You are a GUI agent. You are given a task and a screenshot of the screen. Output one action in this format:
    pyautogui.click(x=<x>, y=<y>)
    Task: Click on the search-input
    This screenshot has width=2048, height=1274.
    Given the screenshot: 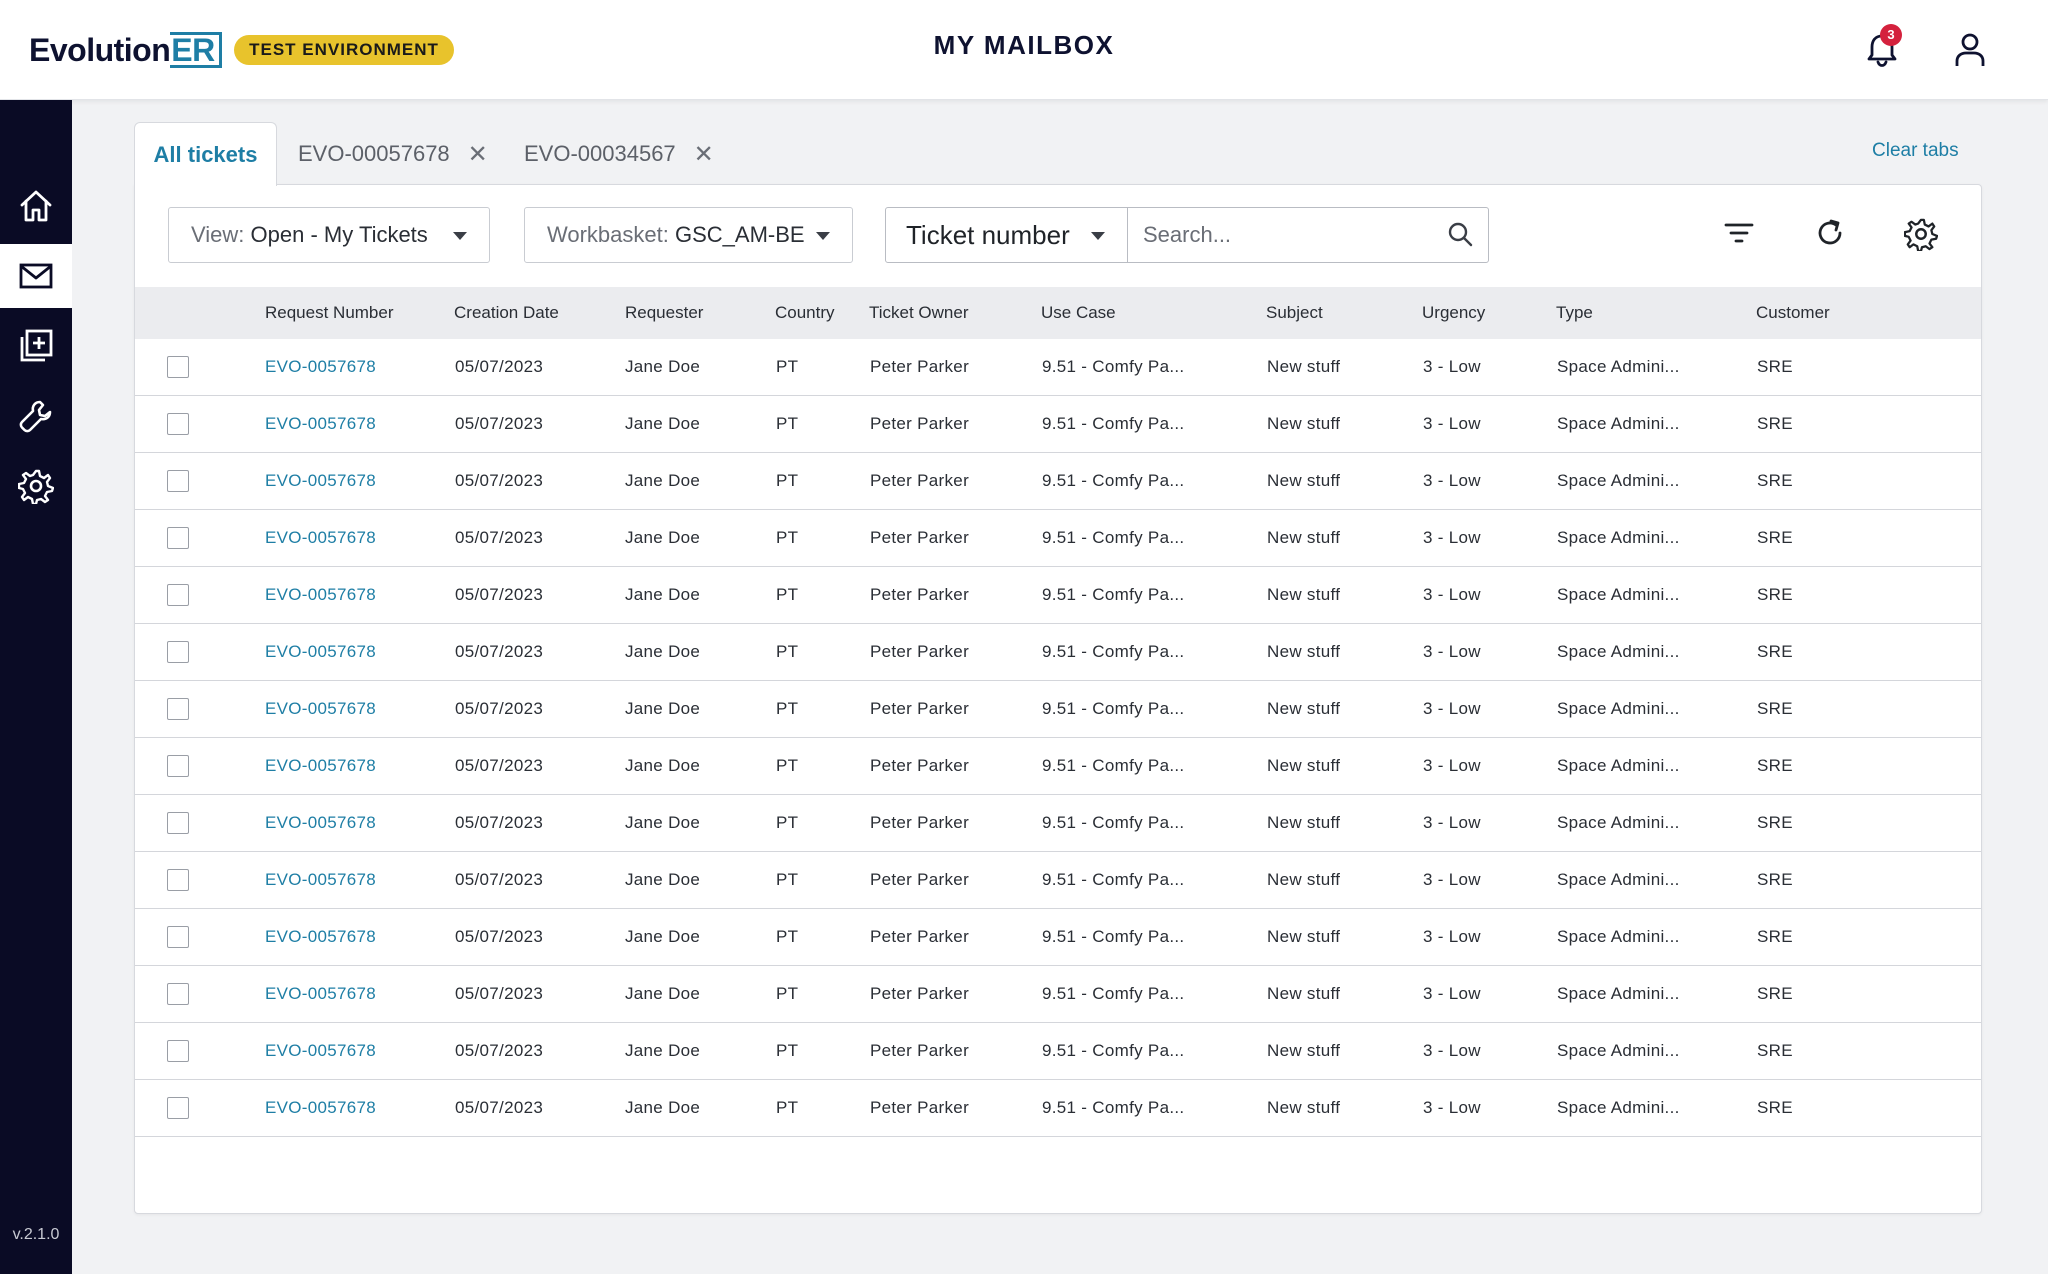 What is the action you would take?
    pyautogui.click(x=1279, y=235)
    